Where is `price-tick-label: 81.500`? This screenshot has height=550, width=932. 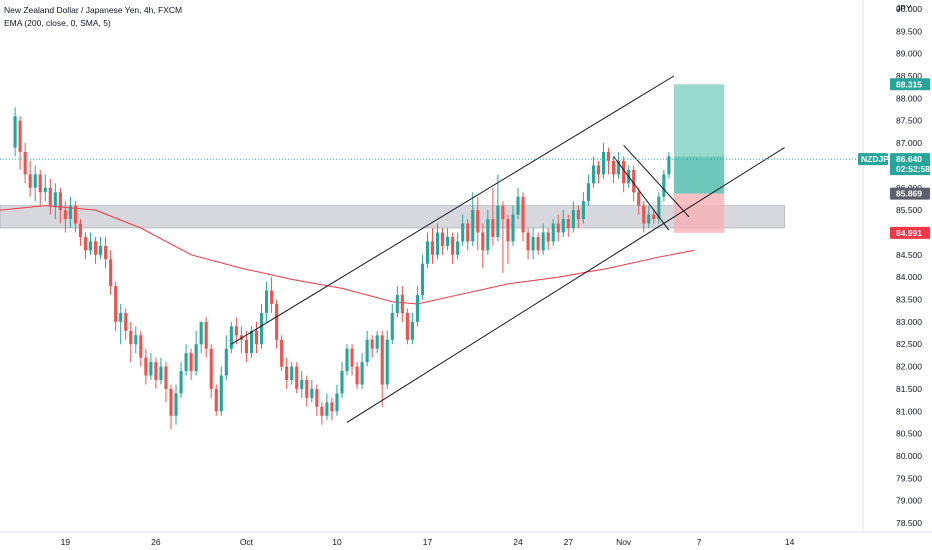
price-tick-label: 81.500 is located at coordinates (909, 389).